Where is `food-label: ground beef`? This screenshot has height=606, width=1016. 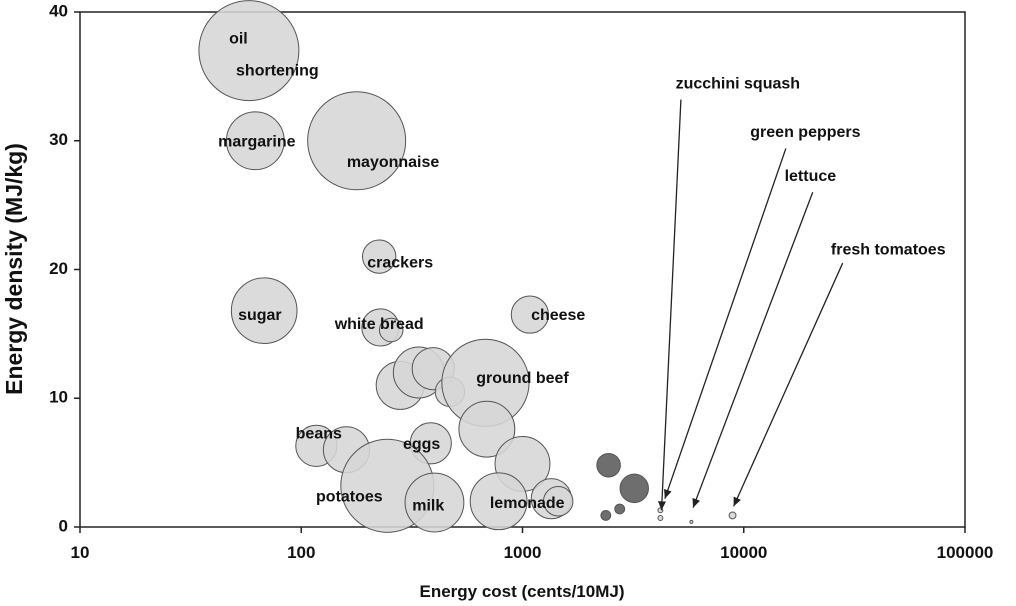
food-label: ground beef is located at coordinates (522, 378).